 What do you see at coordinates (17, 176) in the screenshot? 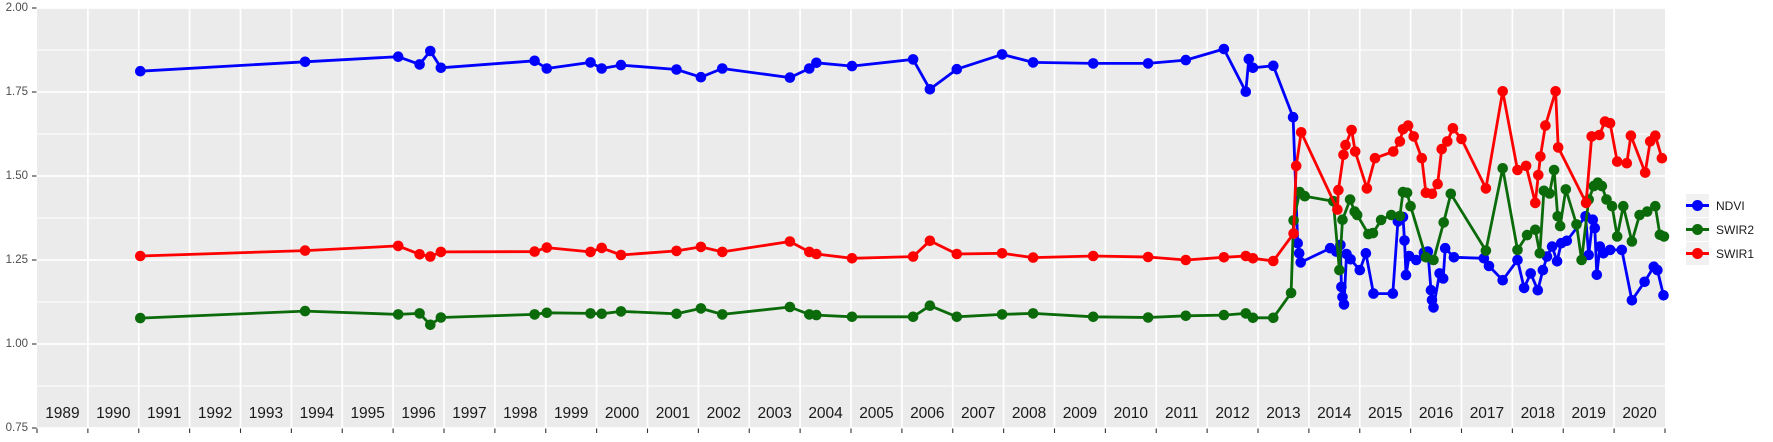
I see `svg-text: 1.50` at bounding box center [17, 176].